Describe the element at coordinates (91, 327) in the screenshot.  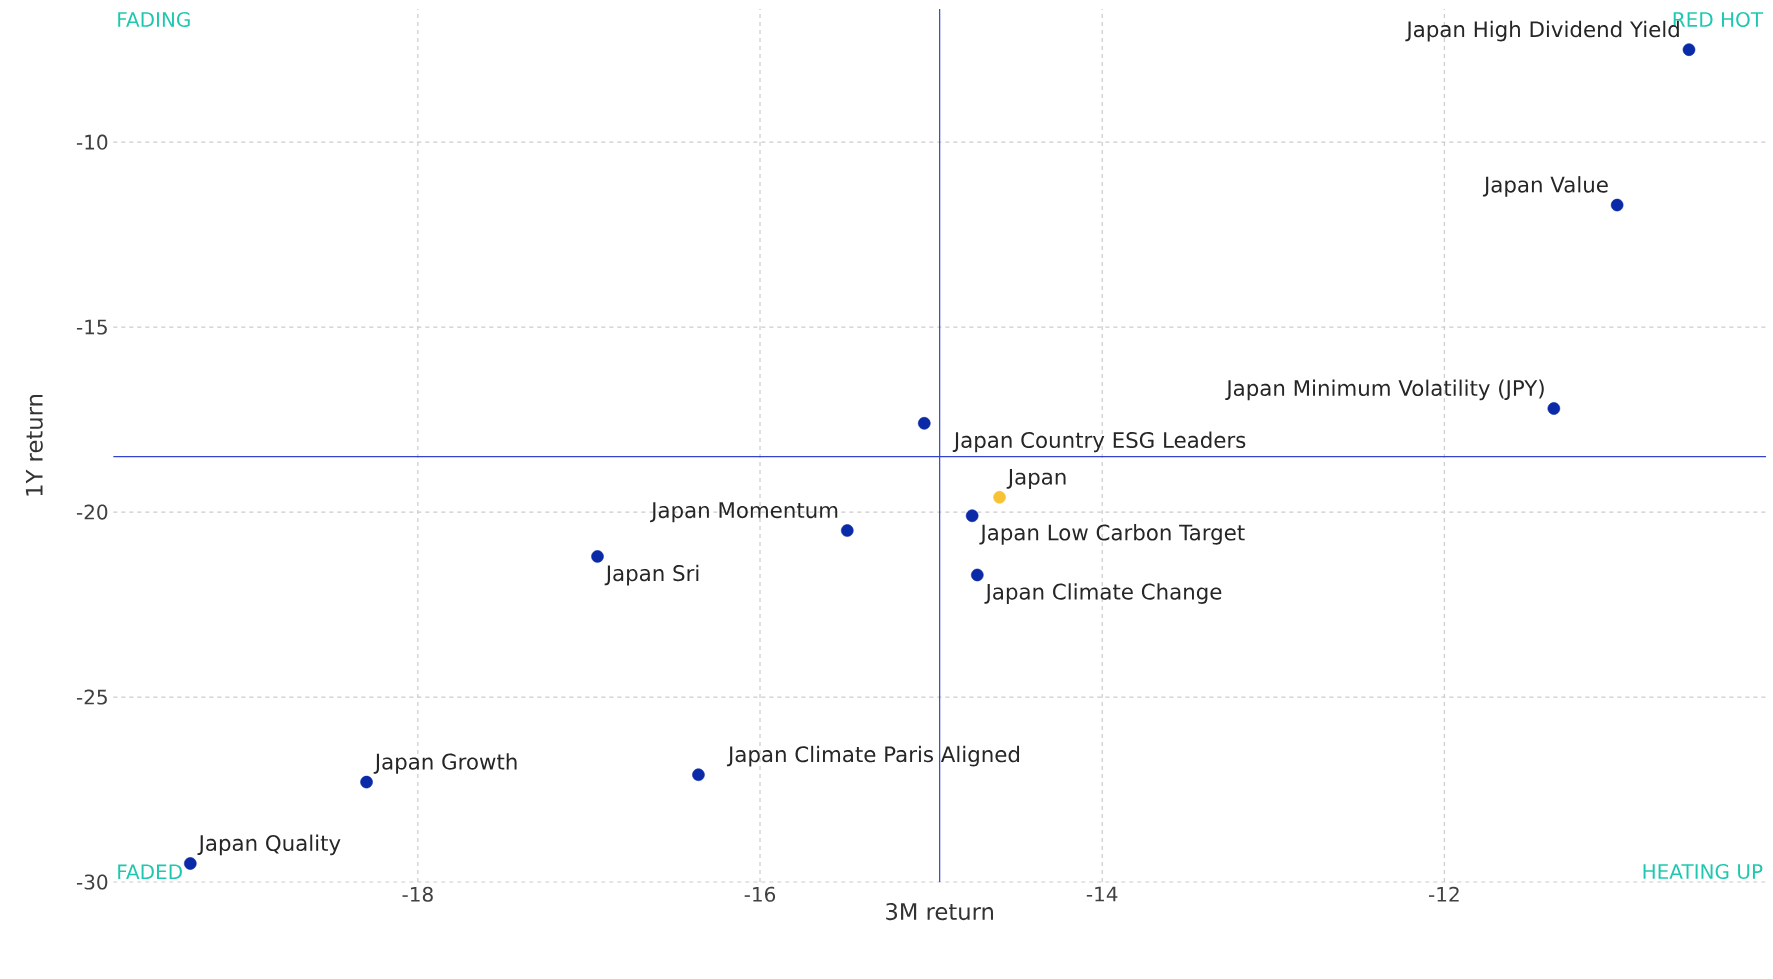
I see `y-tick-label: -15` at that location.